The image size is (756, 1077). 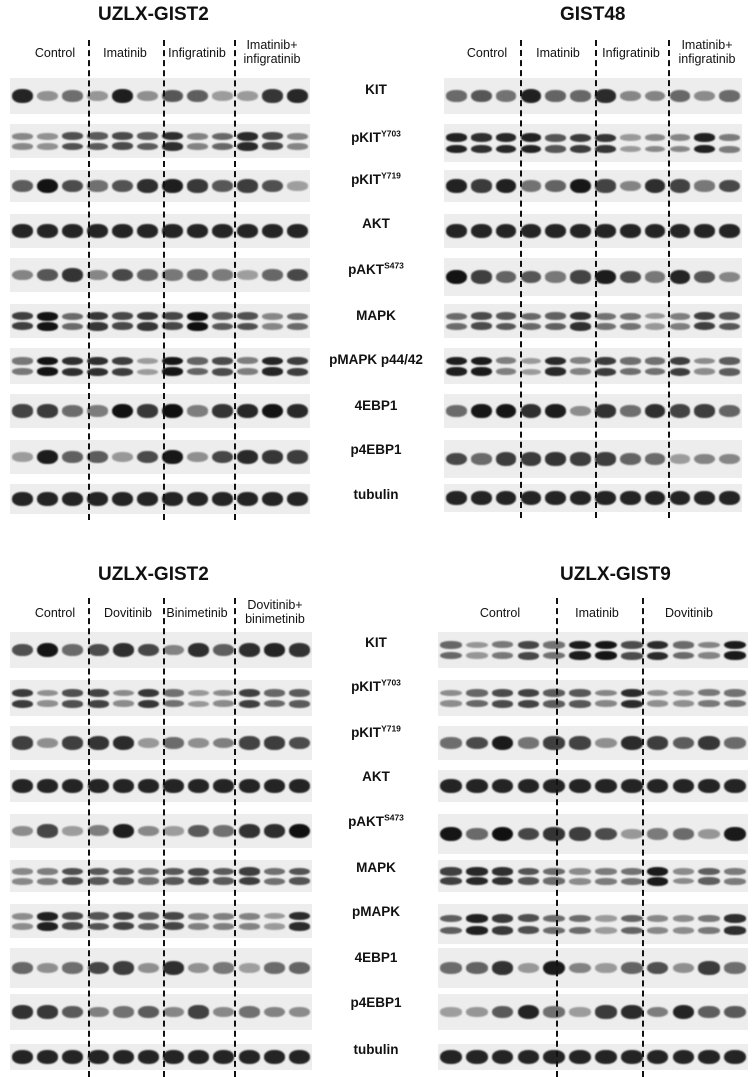 I want to click on bottom-marker-label: pMAPK, so click(x=376, y=911).